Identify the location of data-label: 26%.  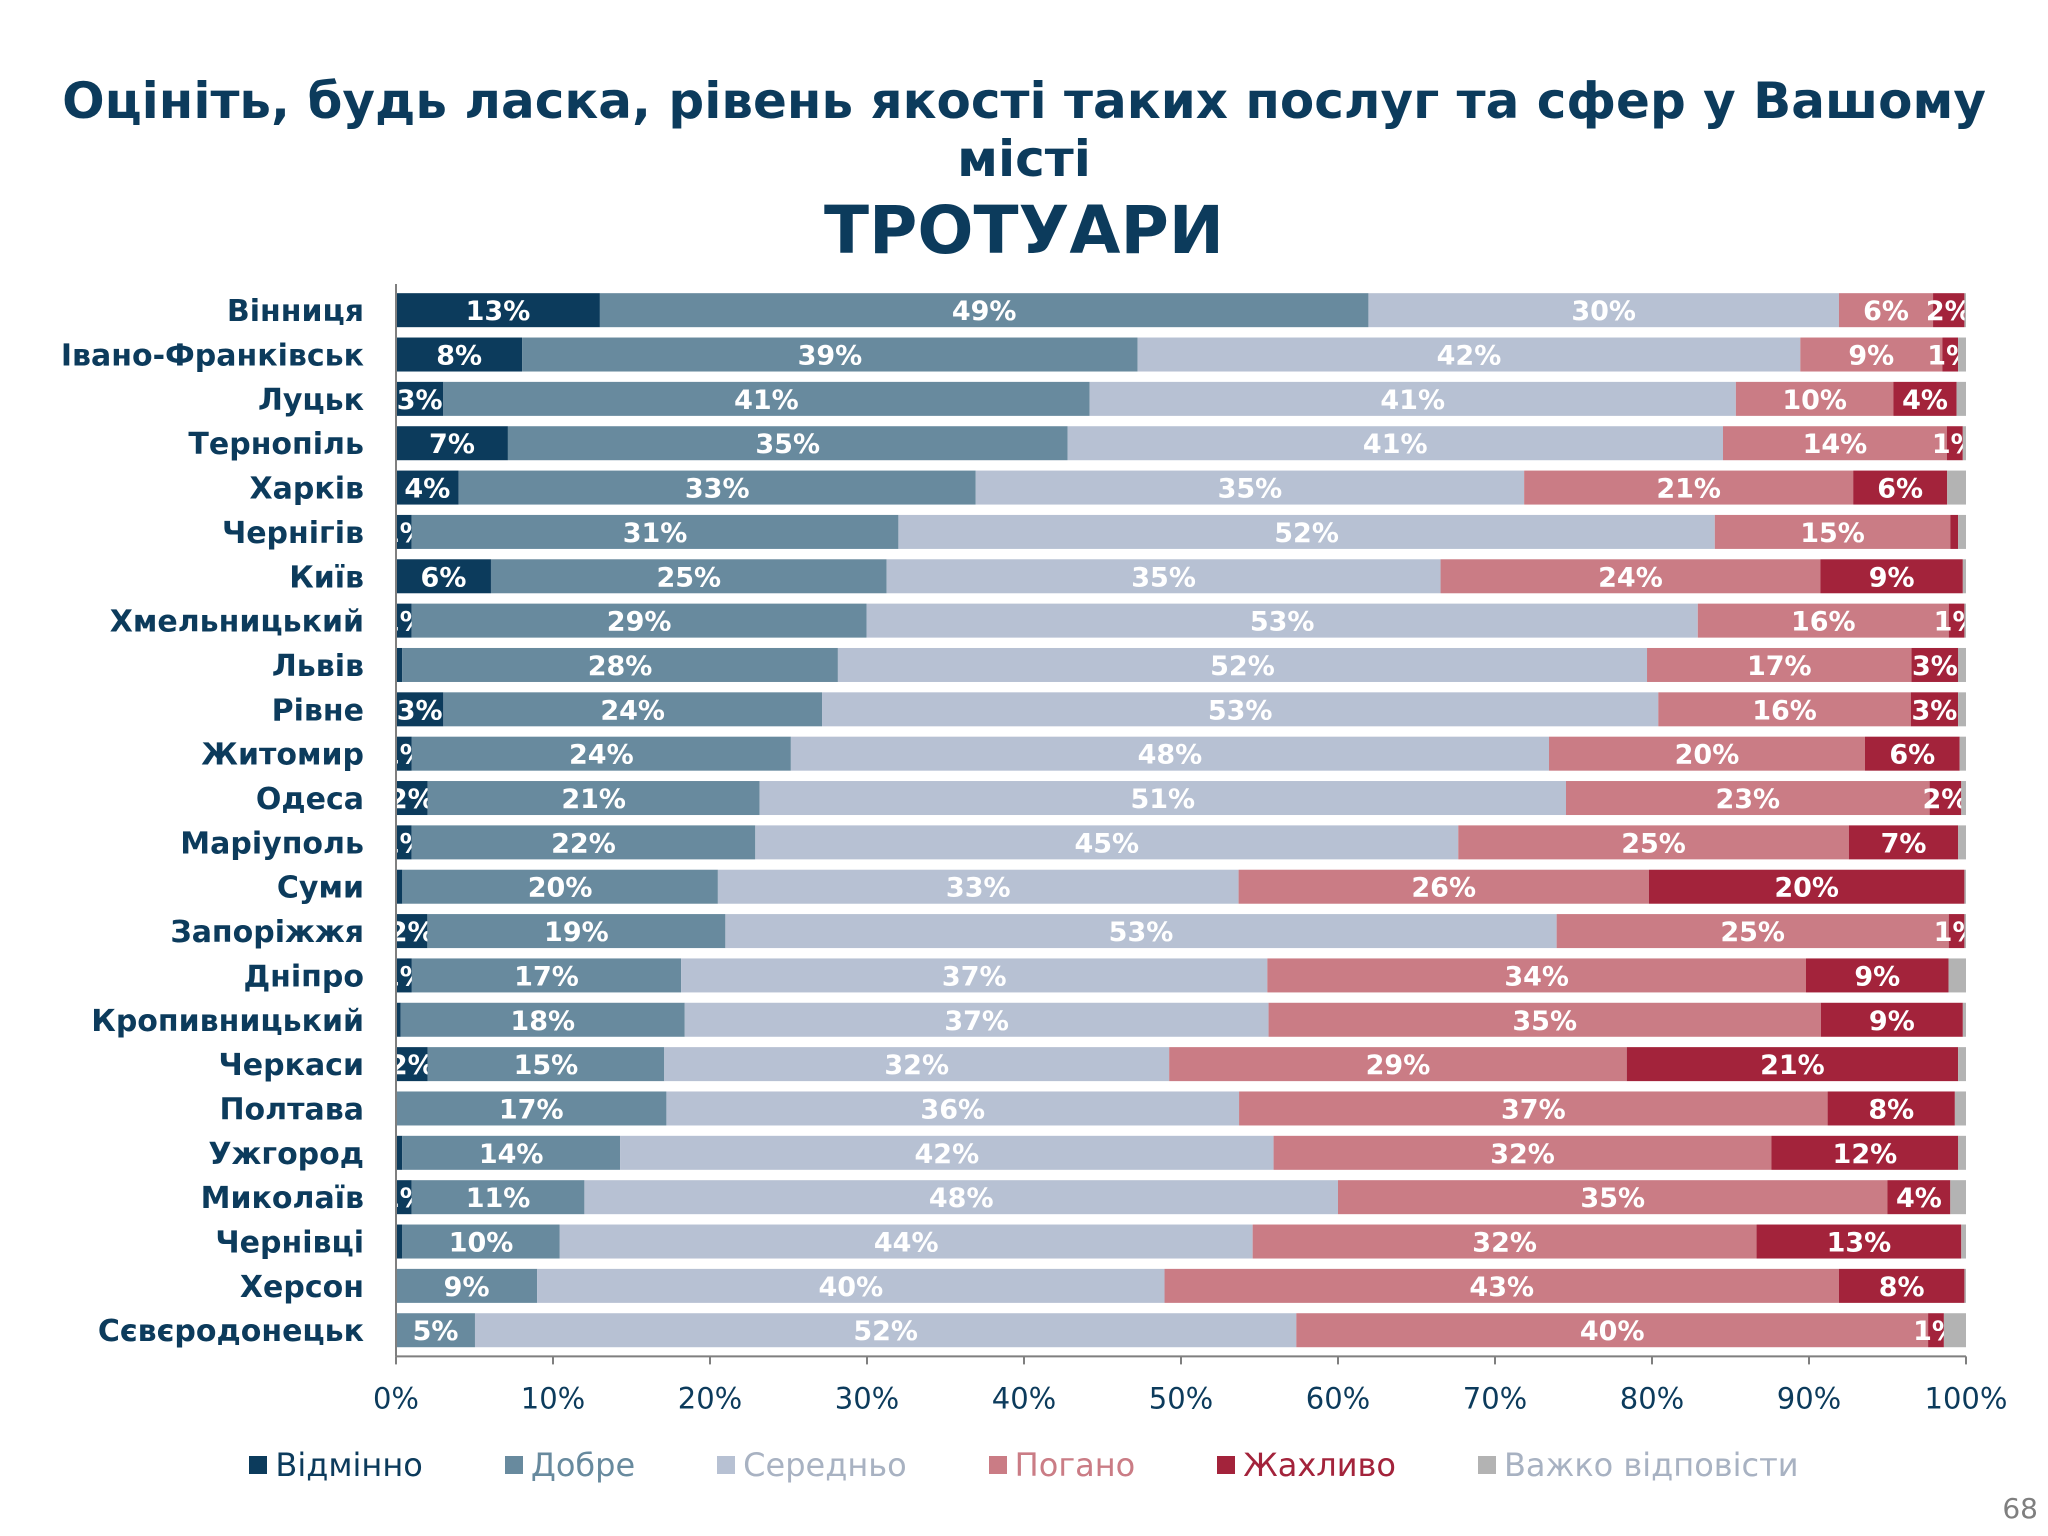
(1443, 888).